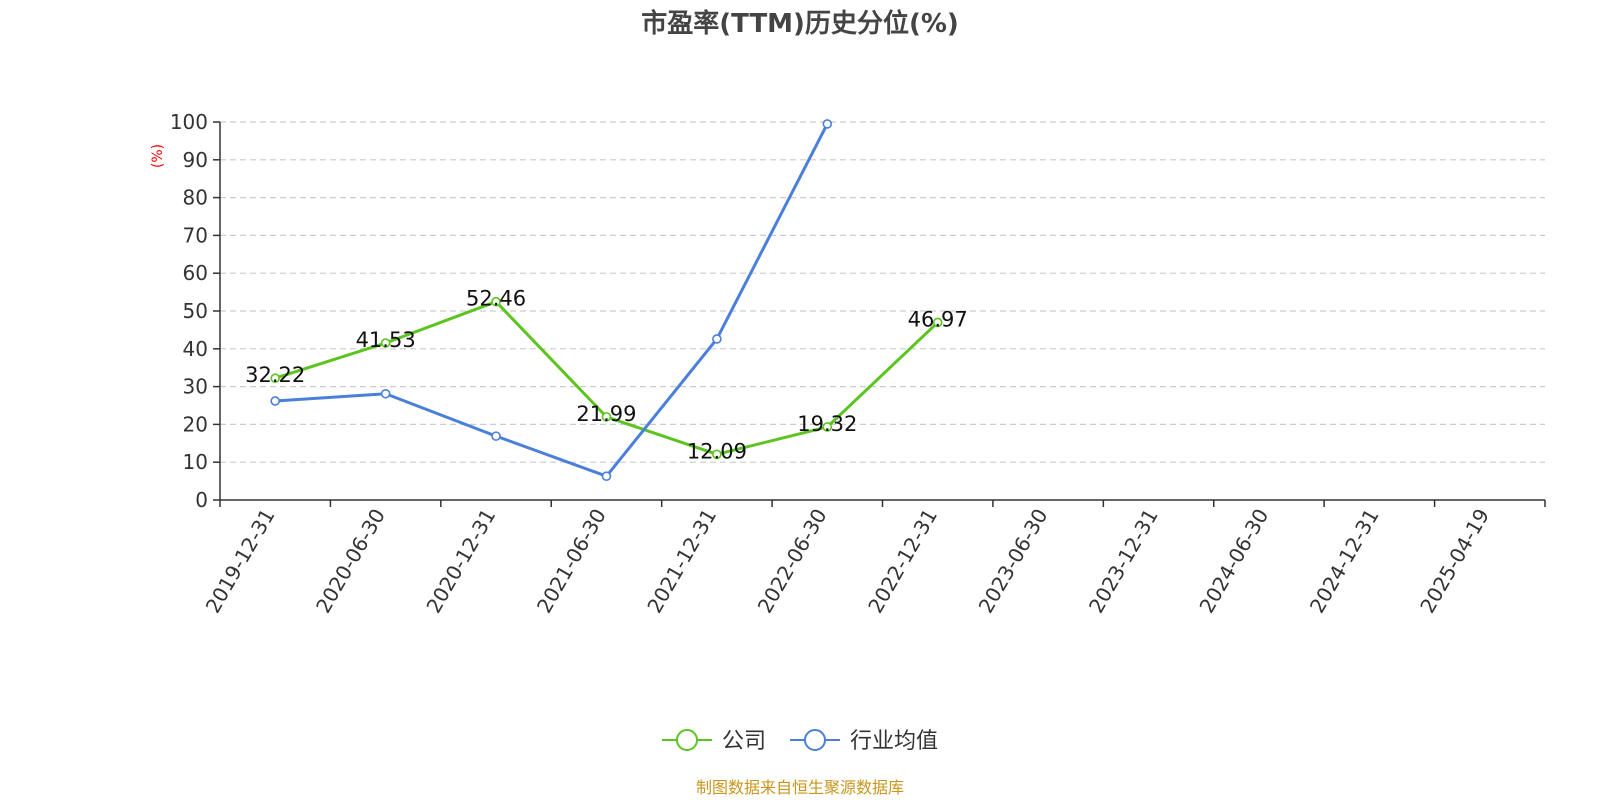  I want to click on x-tick-label-2022-06-30: 2022-06-30, so click(792, 561).